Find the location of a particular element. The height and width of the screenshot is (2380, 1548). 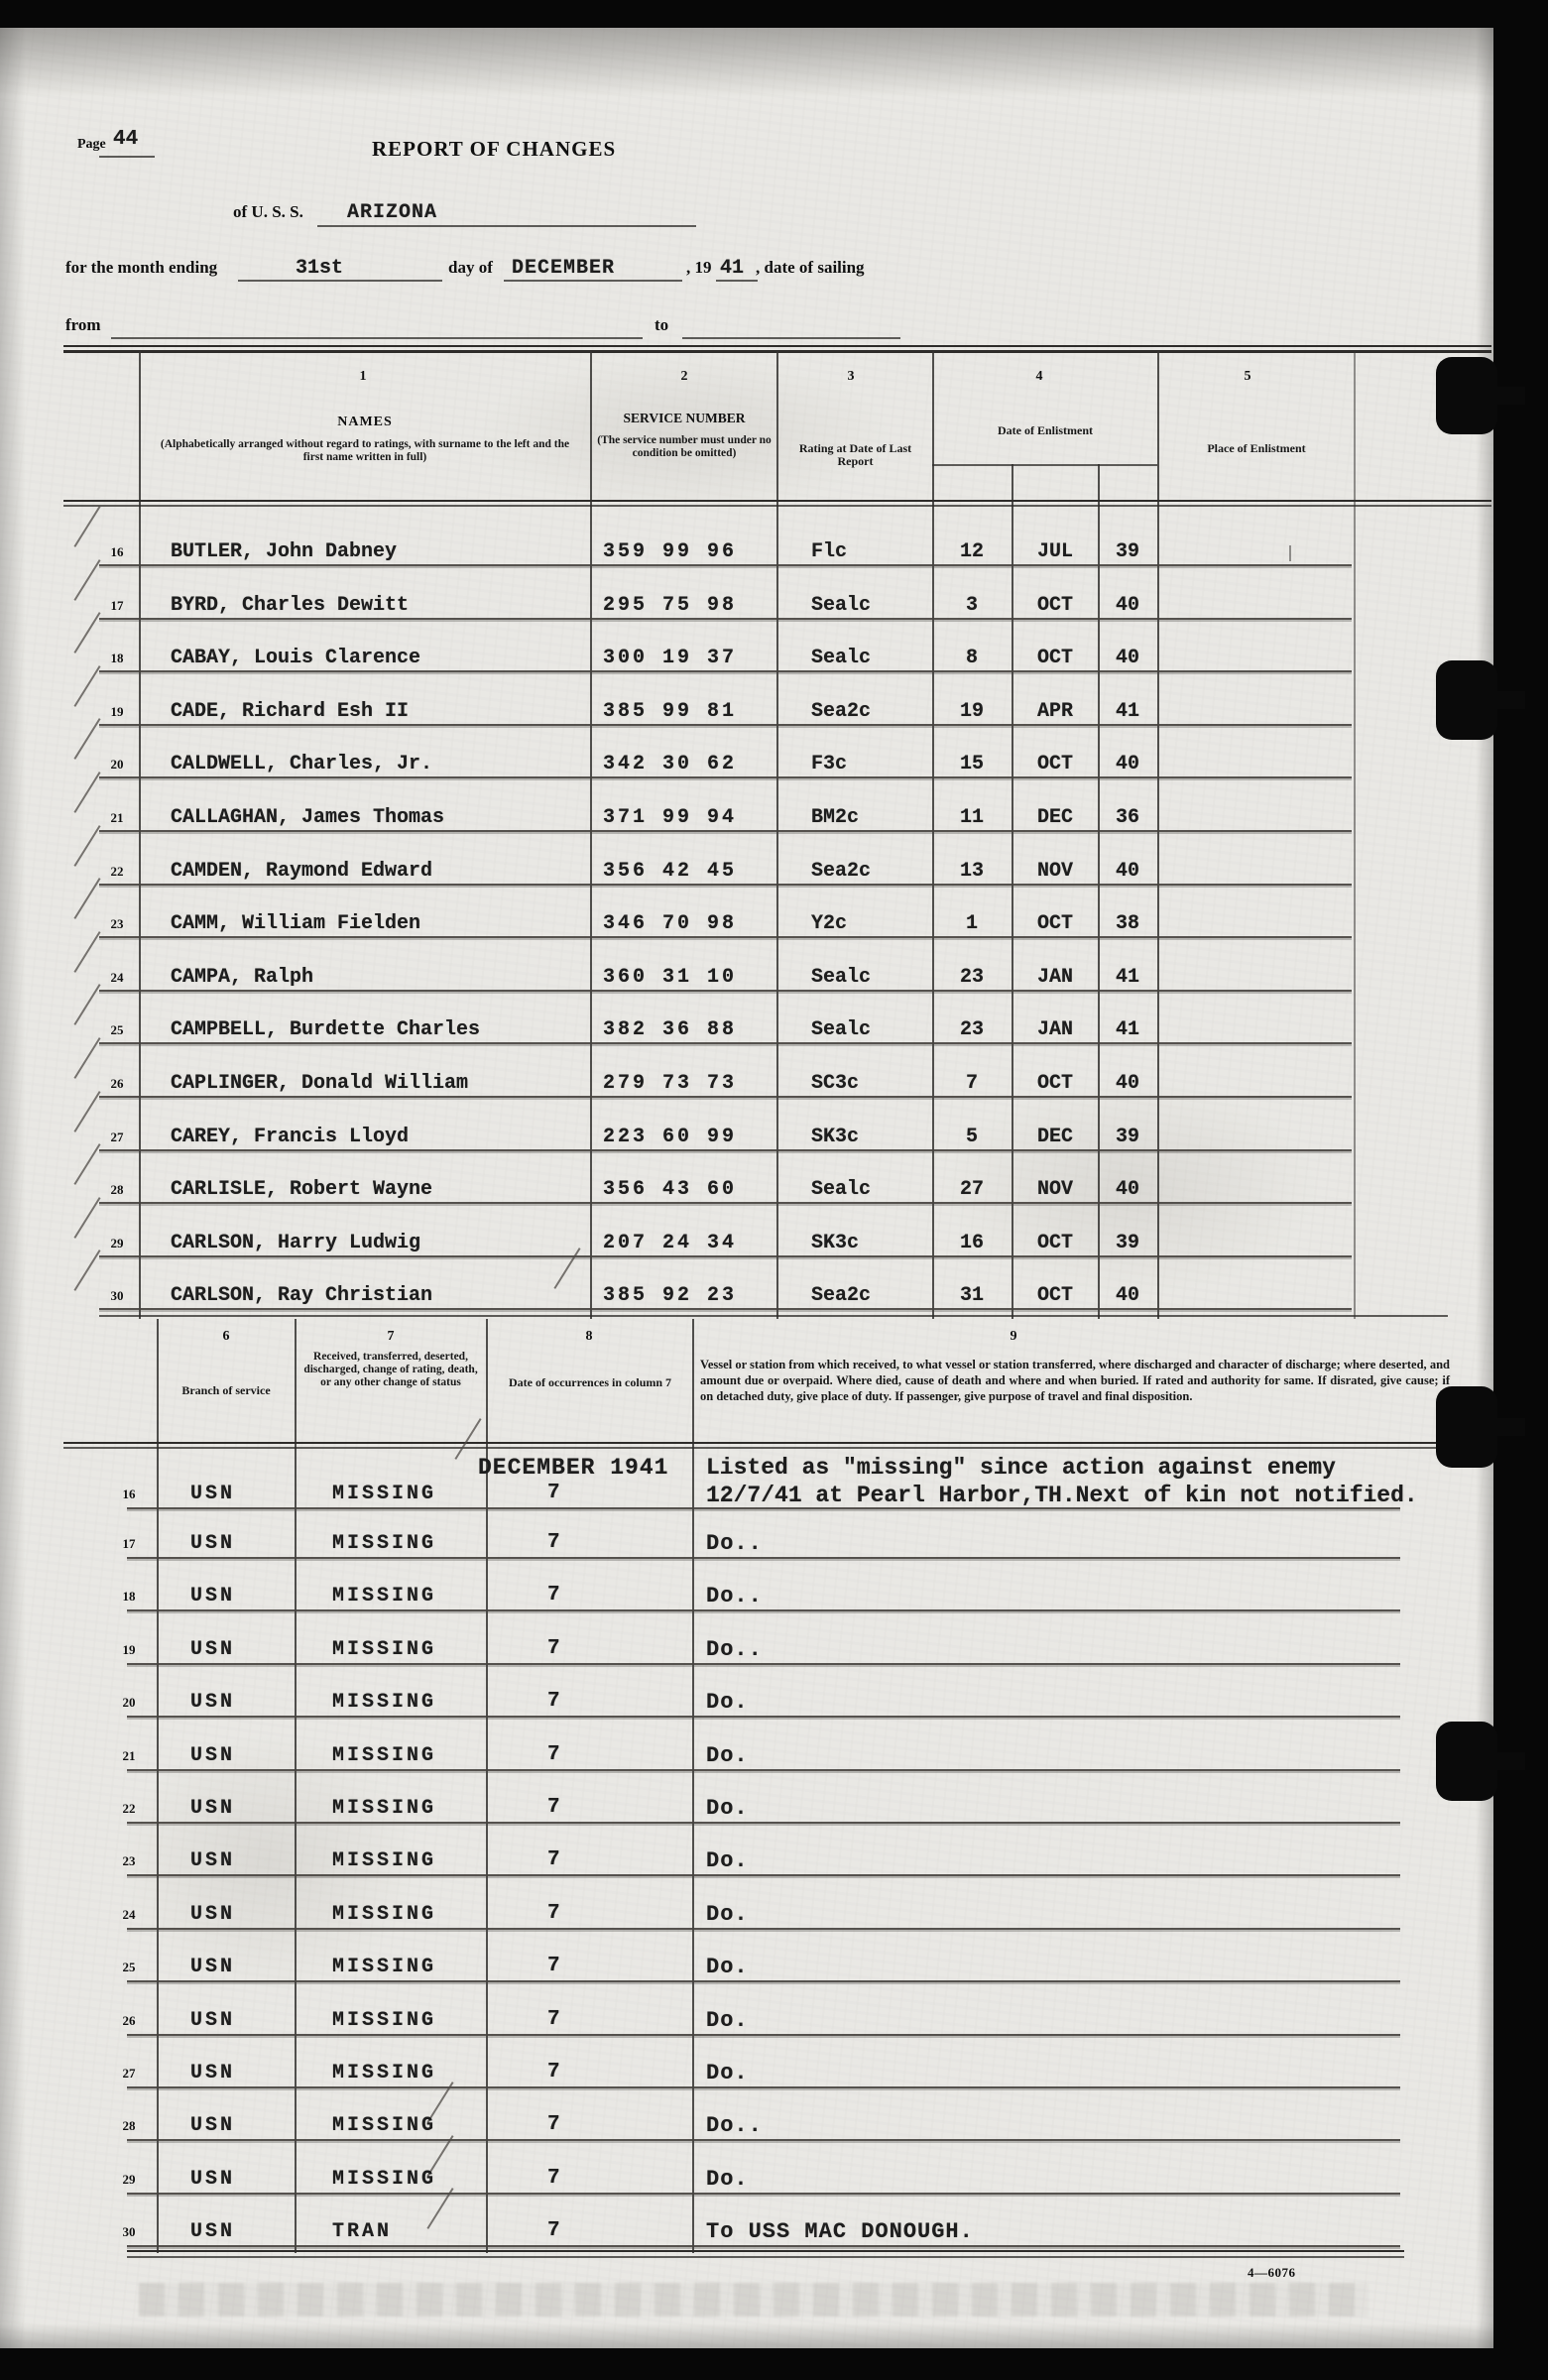

cell-date-header: DECEMBER 1941 is located at coordinates (574, 1468).